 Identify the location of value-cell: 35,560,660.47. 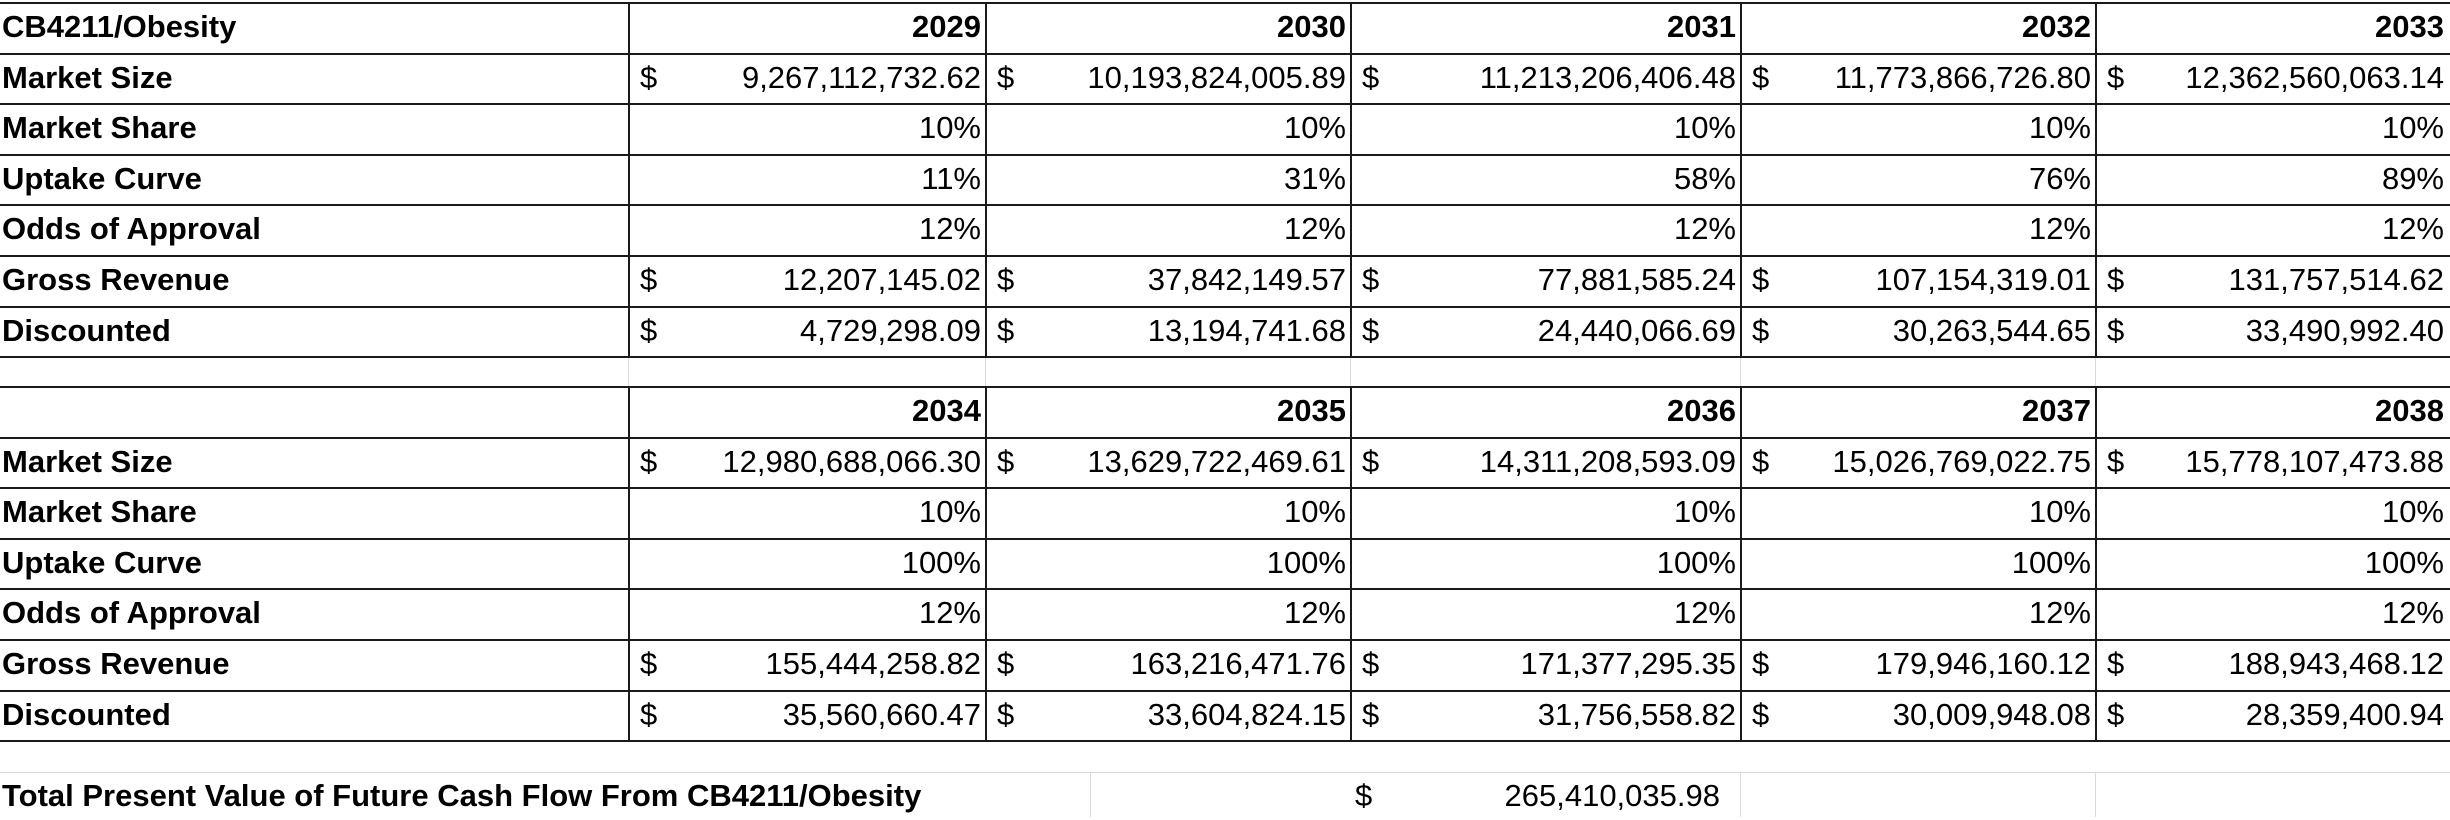
(881, 714).